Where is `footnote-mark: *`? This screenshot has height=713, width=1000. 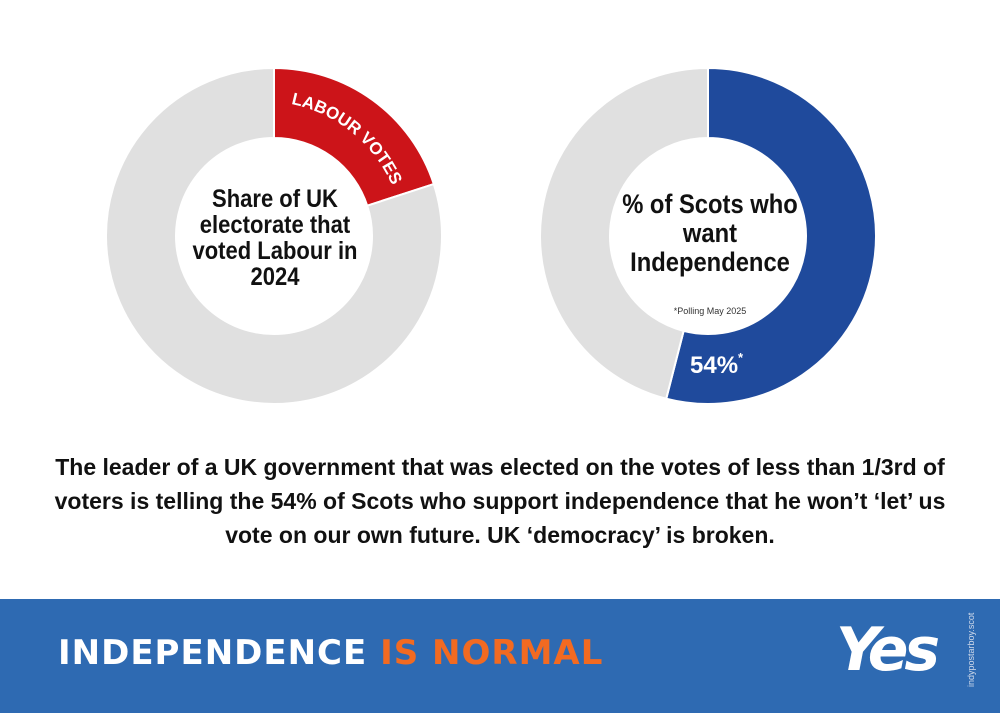 footnote-mark: * is located at coordinates (741, 357).